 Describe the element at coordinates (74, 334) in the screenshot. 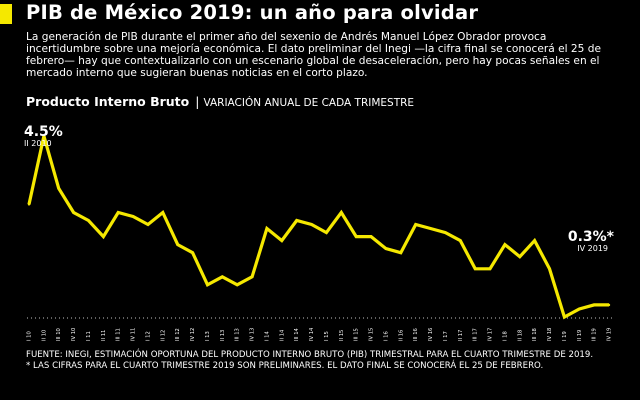

I see `x-tick-label: IV 10` at that location.